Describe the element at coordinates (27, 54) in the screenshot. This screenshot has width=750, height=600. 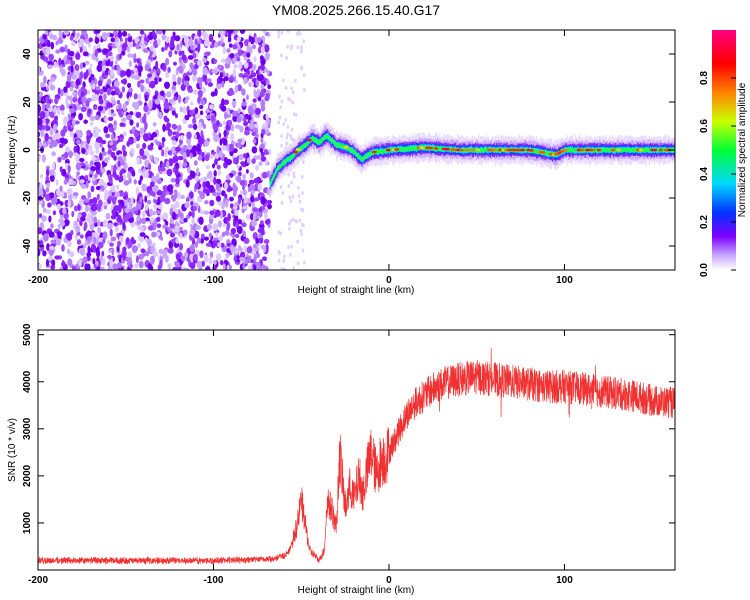
I see `spectrogram-y-tick-label: 40` at that location.